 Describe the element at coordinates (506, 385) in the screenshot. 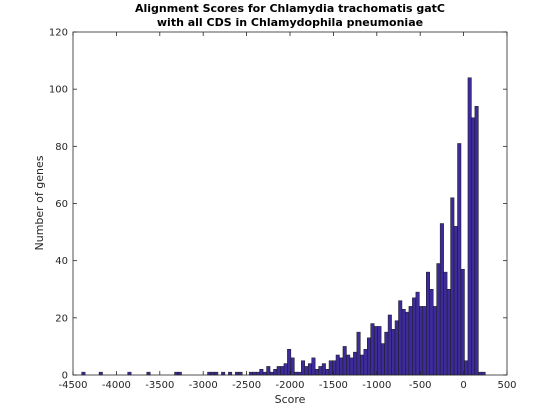

I see `x-tick-label: 500` at that location.